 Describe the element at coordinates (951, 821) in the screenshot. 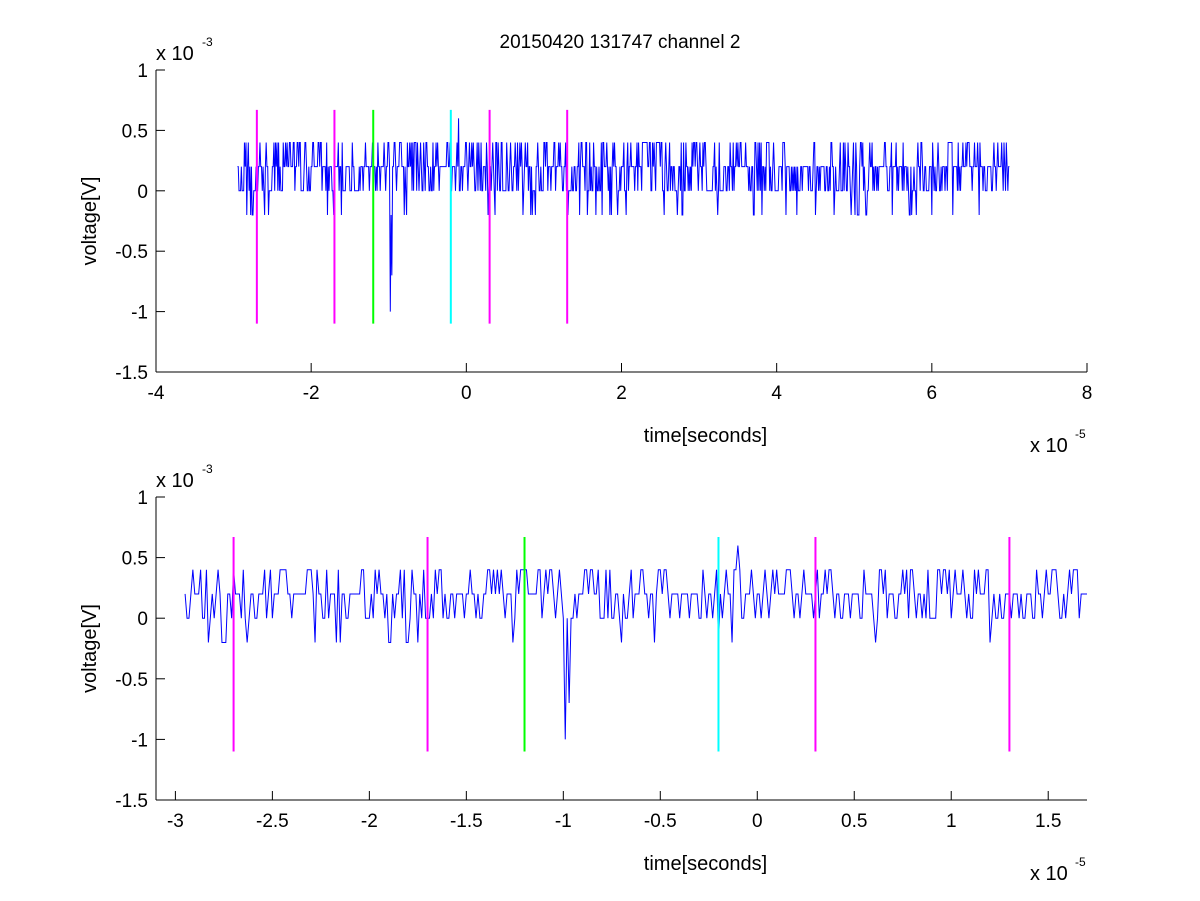

I see `x-tick-label: 1` at that location.